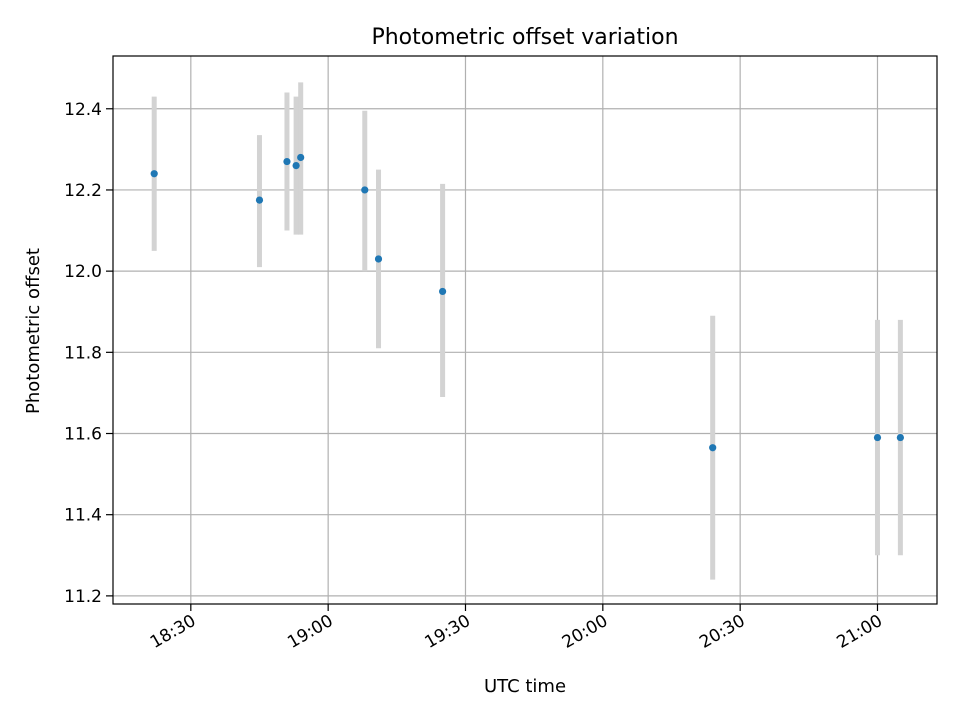 The image size is (960, 720). What do you see at coordinates (524, 37) in the screenshot?
I see `chart-title: Photometric offset variation` at bounding box center [524, 37].